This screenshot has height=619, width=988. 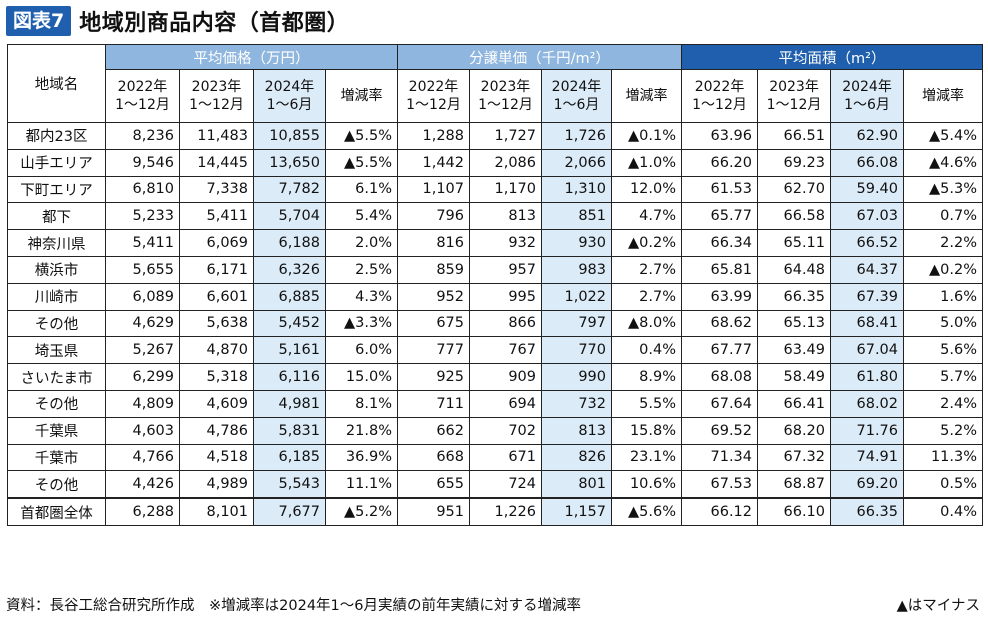 I want to click on area-group-header: 平均面積（m²）, so click(x=832, y=57).